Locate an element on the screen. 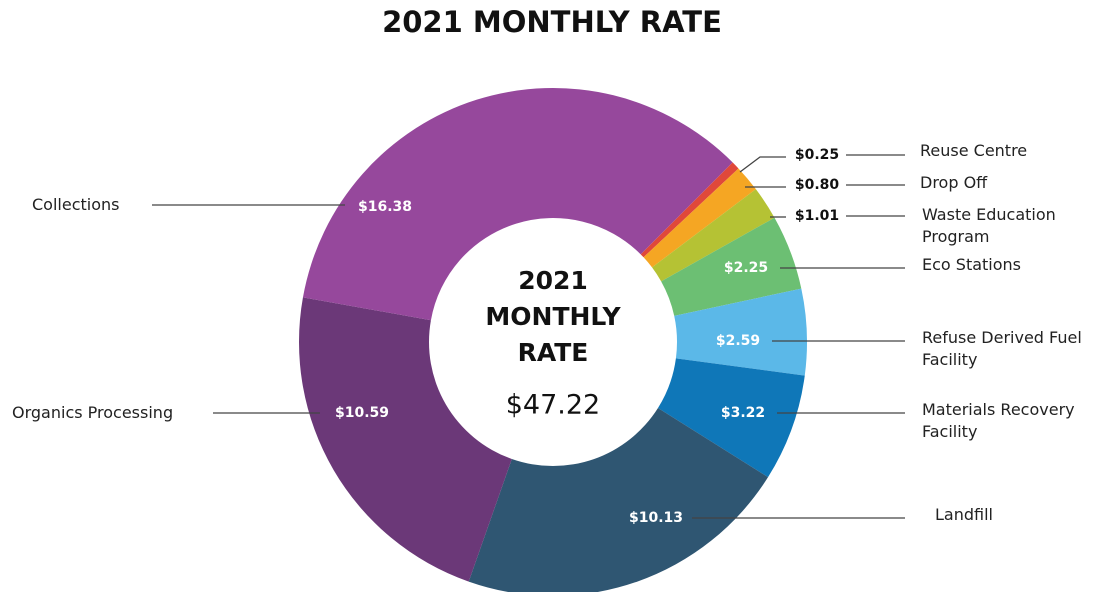 This screenshot has width=1104, height=592. category-label: Organics Processing is located at coordinates (93, 412).